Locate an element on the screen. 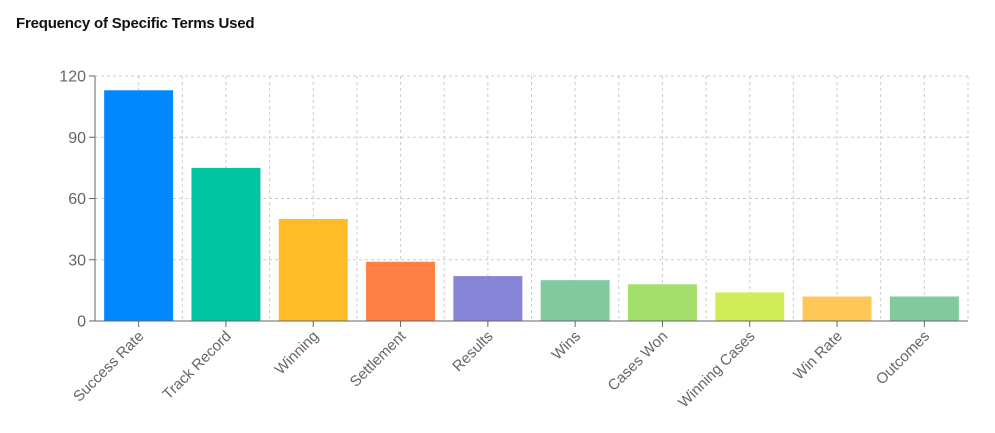  bar-win-rate is located at coordinates (837, 309).